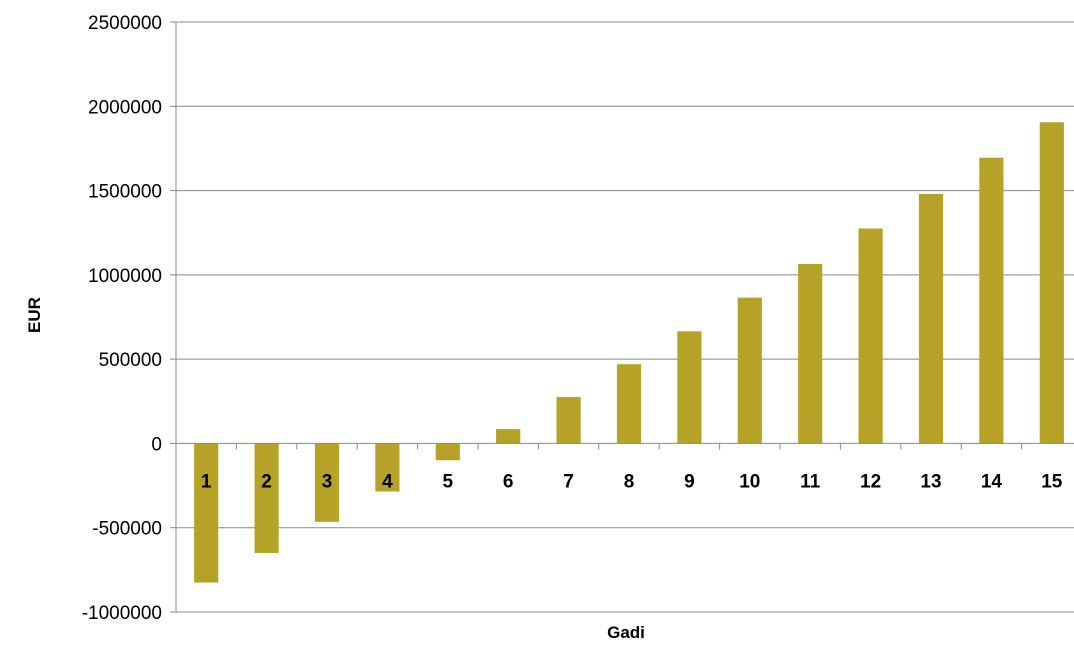  What do you see at coordinates (870, 481) in the screenshot?
I see `x-tick-label: 12` at bounding box center [870, 481].